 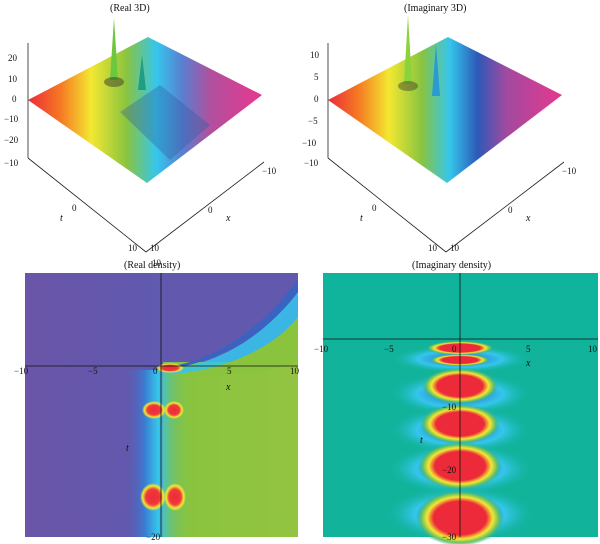 What do you see at coordinates (454, 248) in the screenshot?
I see `imaginary-3d-x-tick-10: 10` at bounding box center [454, 248].